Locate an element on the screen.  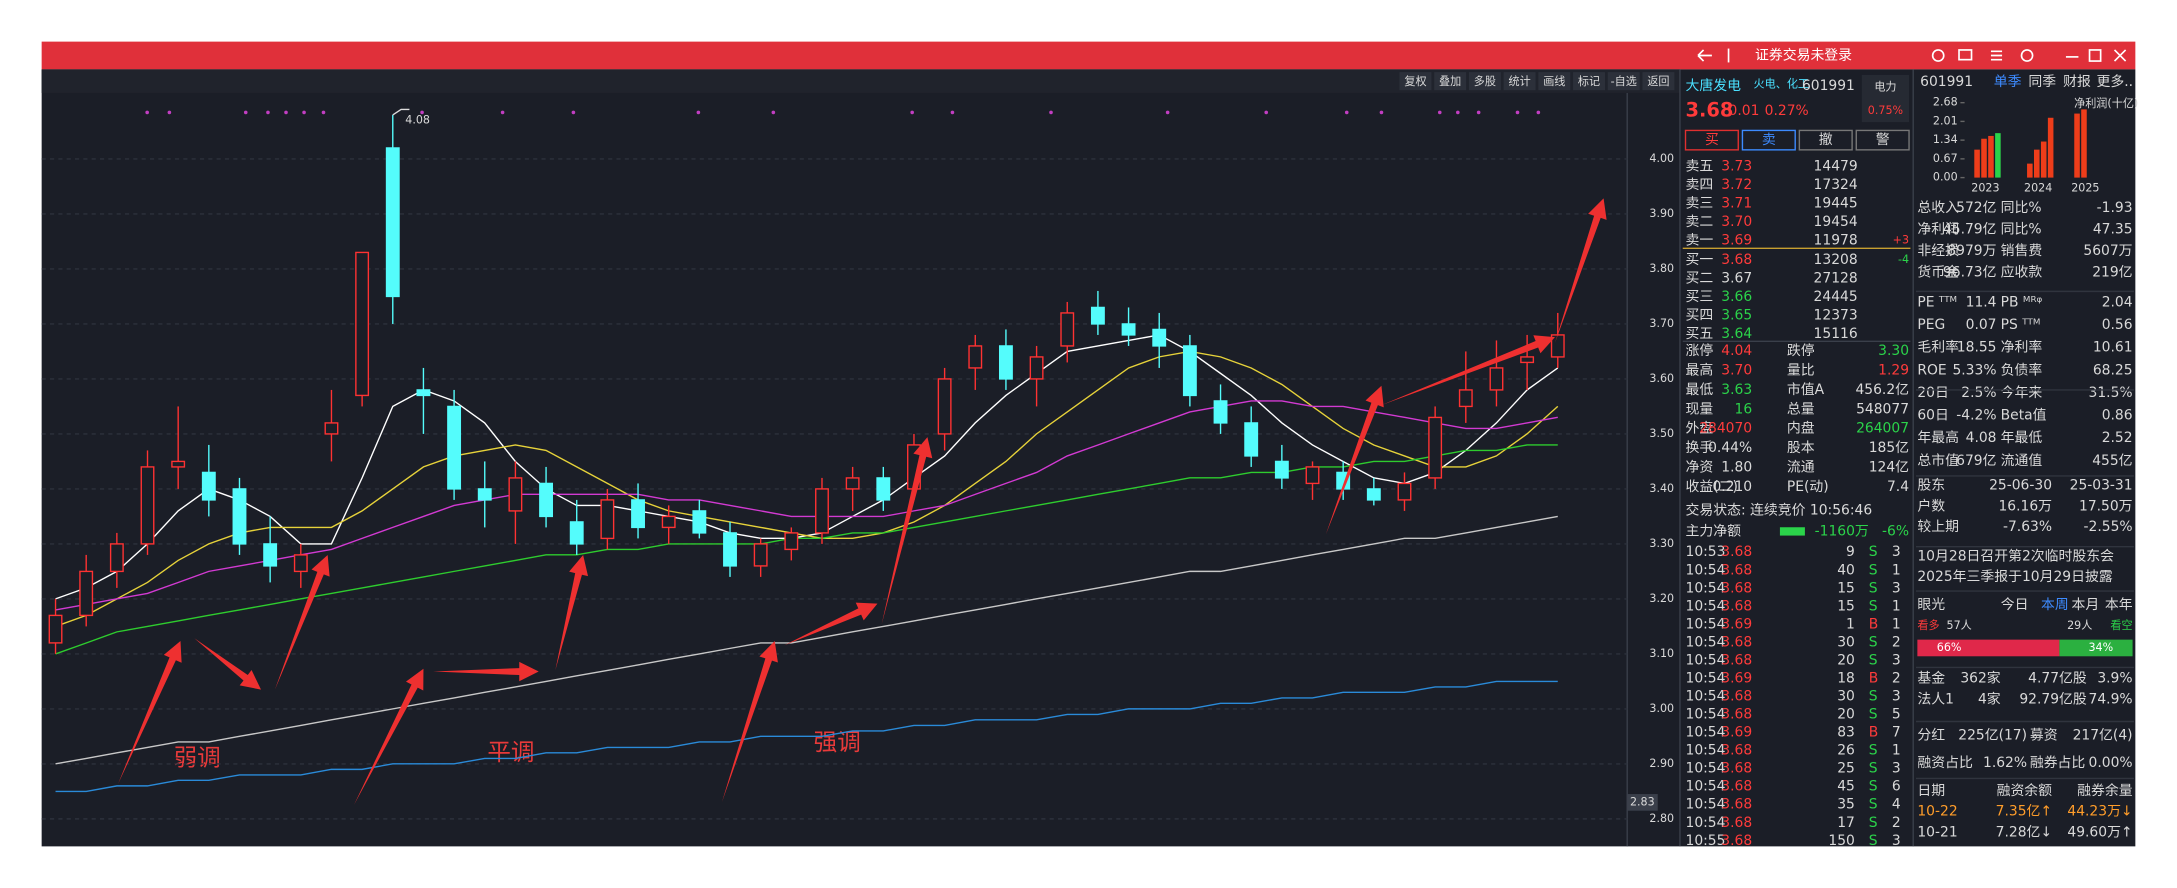
bear-bar is located at coordinates (2096, 648).